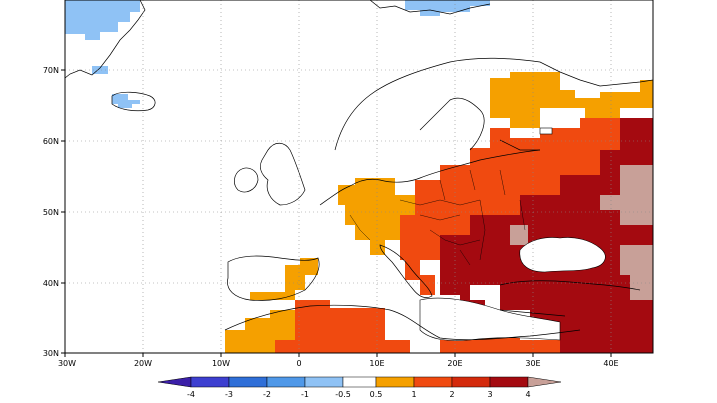 The image size is (717, 403). I want to click on black-sea, so click(562, 255).